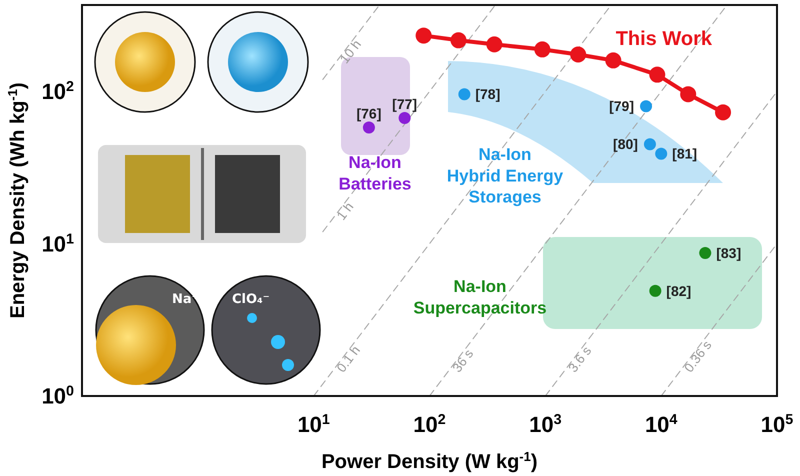  I want to click on x-tick-label: 10$^{2}$, so click(429, 424).